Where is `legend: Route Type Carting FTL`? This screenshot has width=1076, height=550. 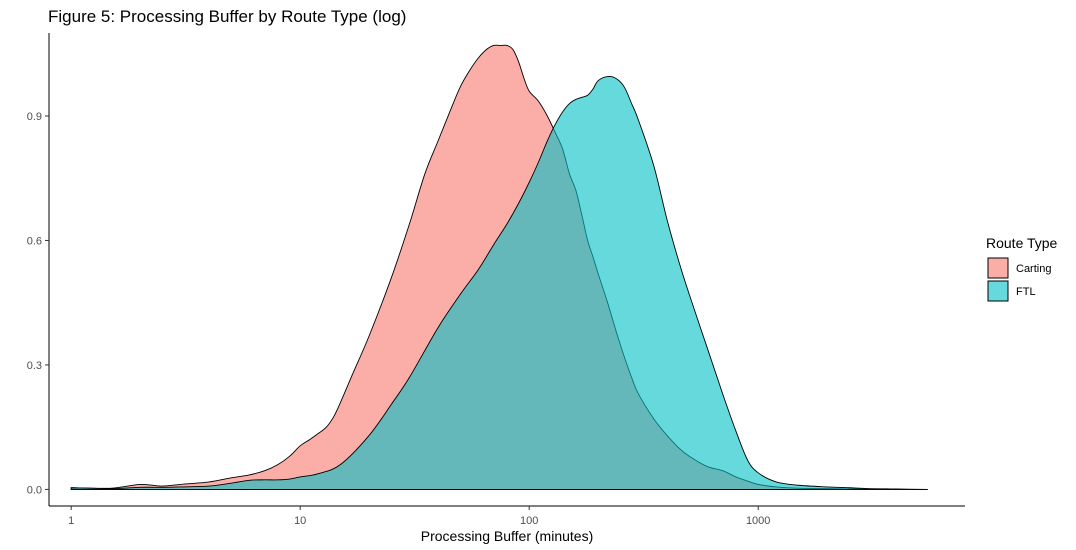 legend: Route Type Carting FTL is located at coordinates (1022, 268).